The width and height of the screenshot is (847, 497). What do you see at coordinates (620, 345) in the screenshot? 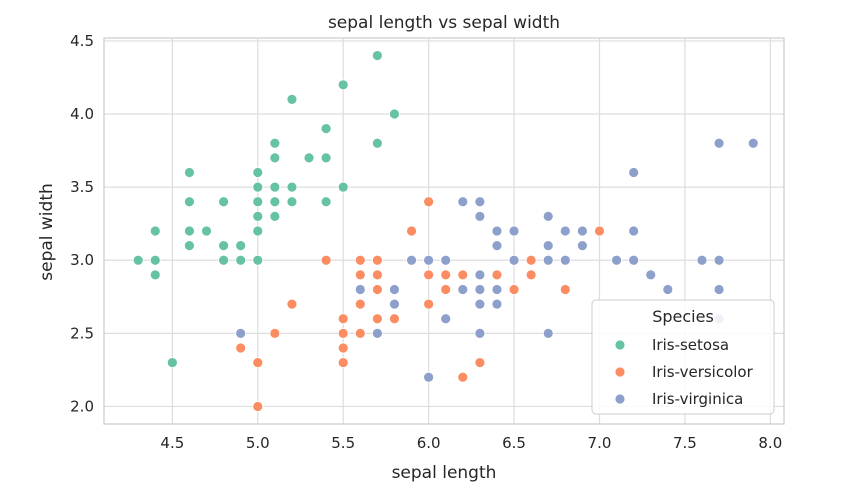
I see `legend-marker` at bounding box center [620, 345].